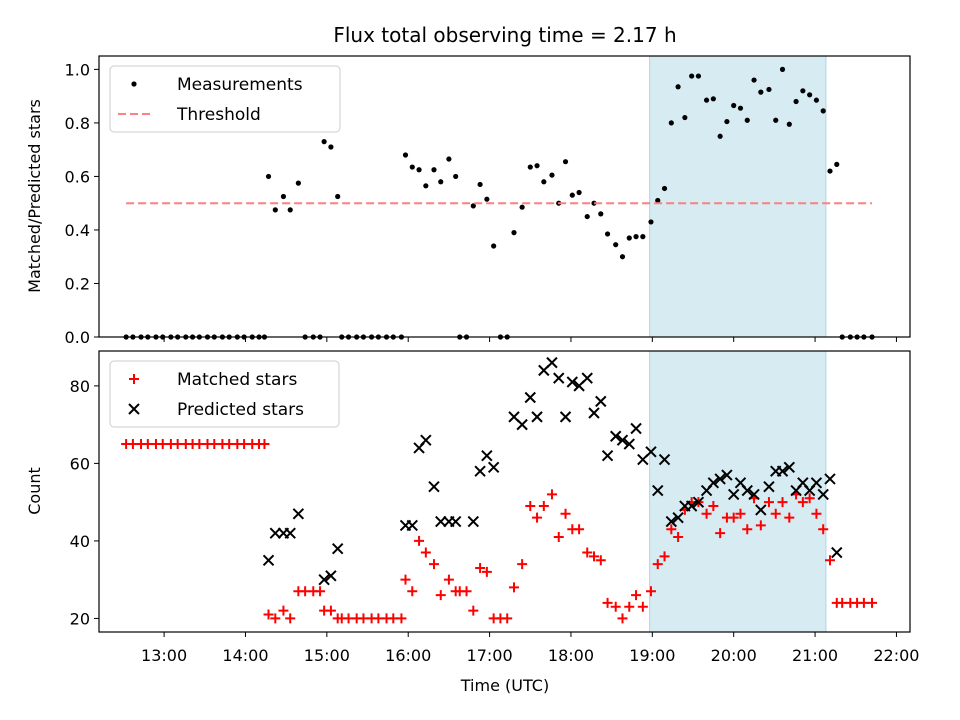 The image size is (960, 720). I want to click on legend: Measurements Threshold, so click(225, 99).